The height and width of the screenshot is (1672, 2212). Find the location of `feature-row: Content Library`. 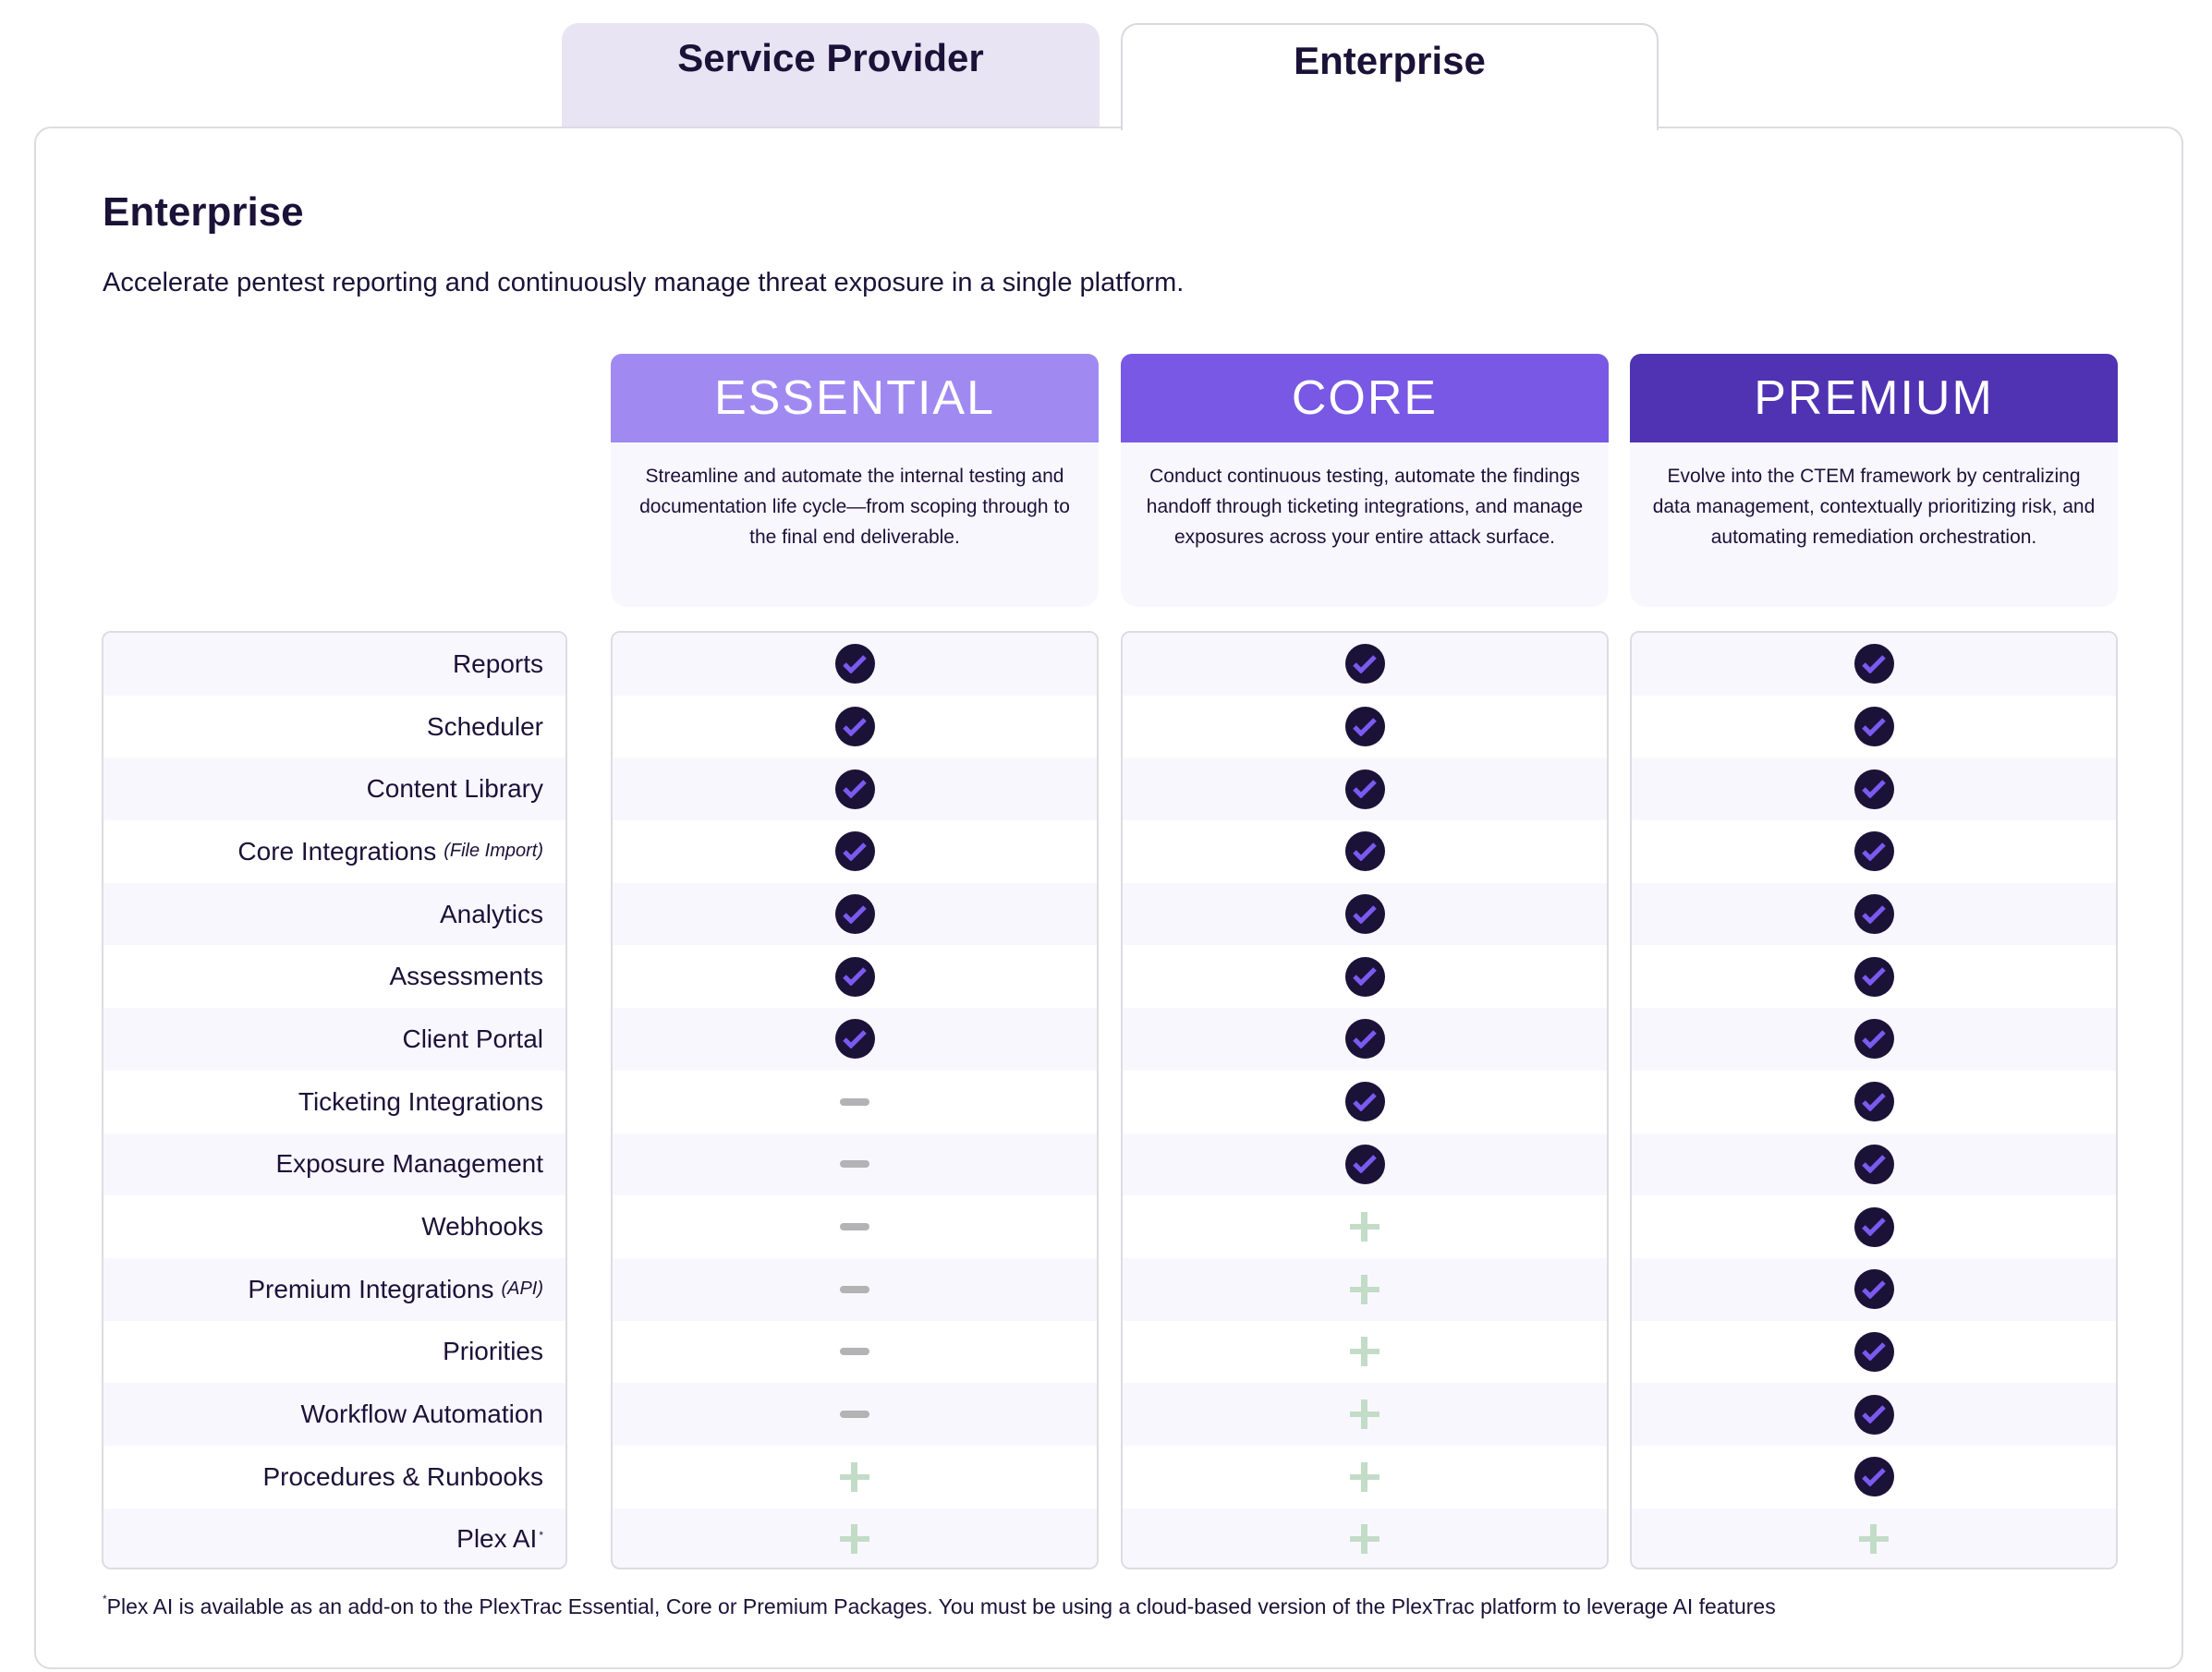

feature-row: Content Library is located at coordinates (334, 789).